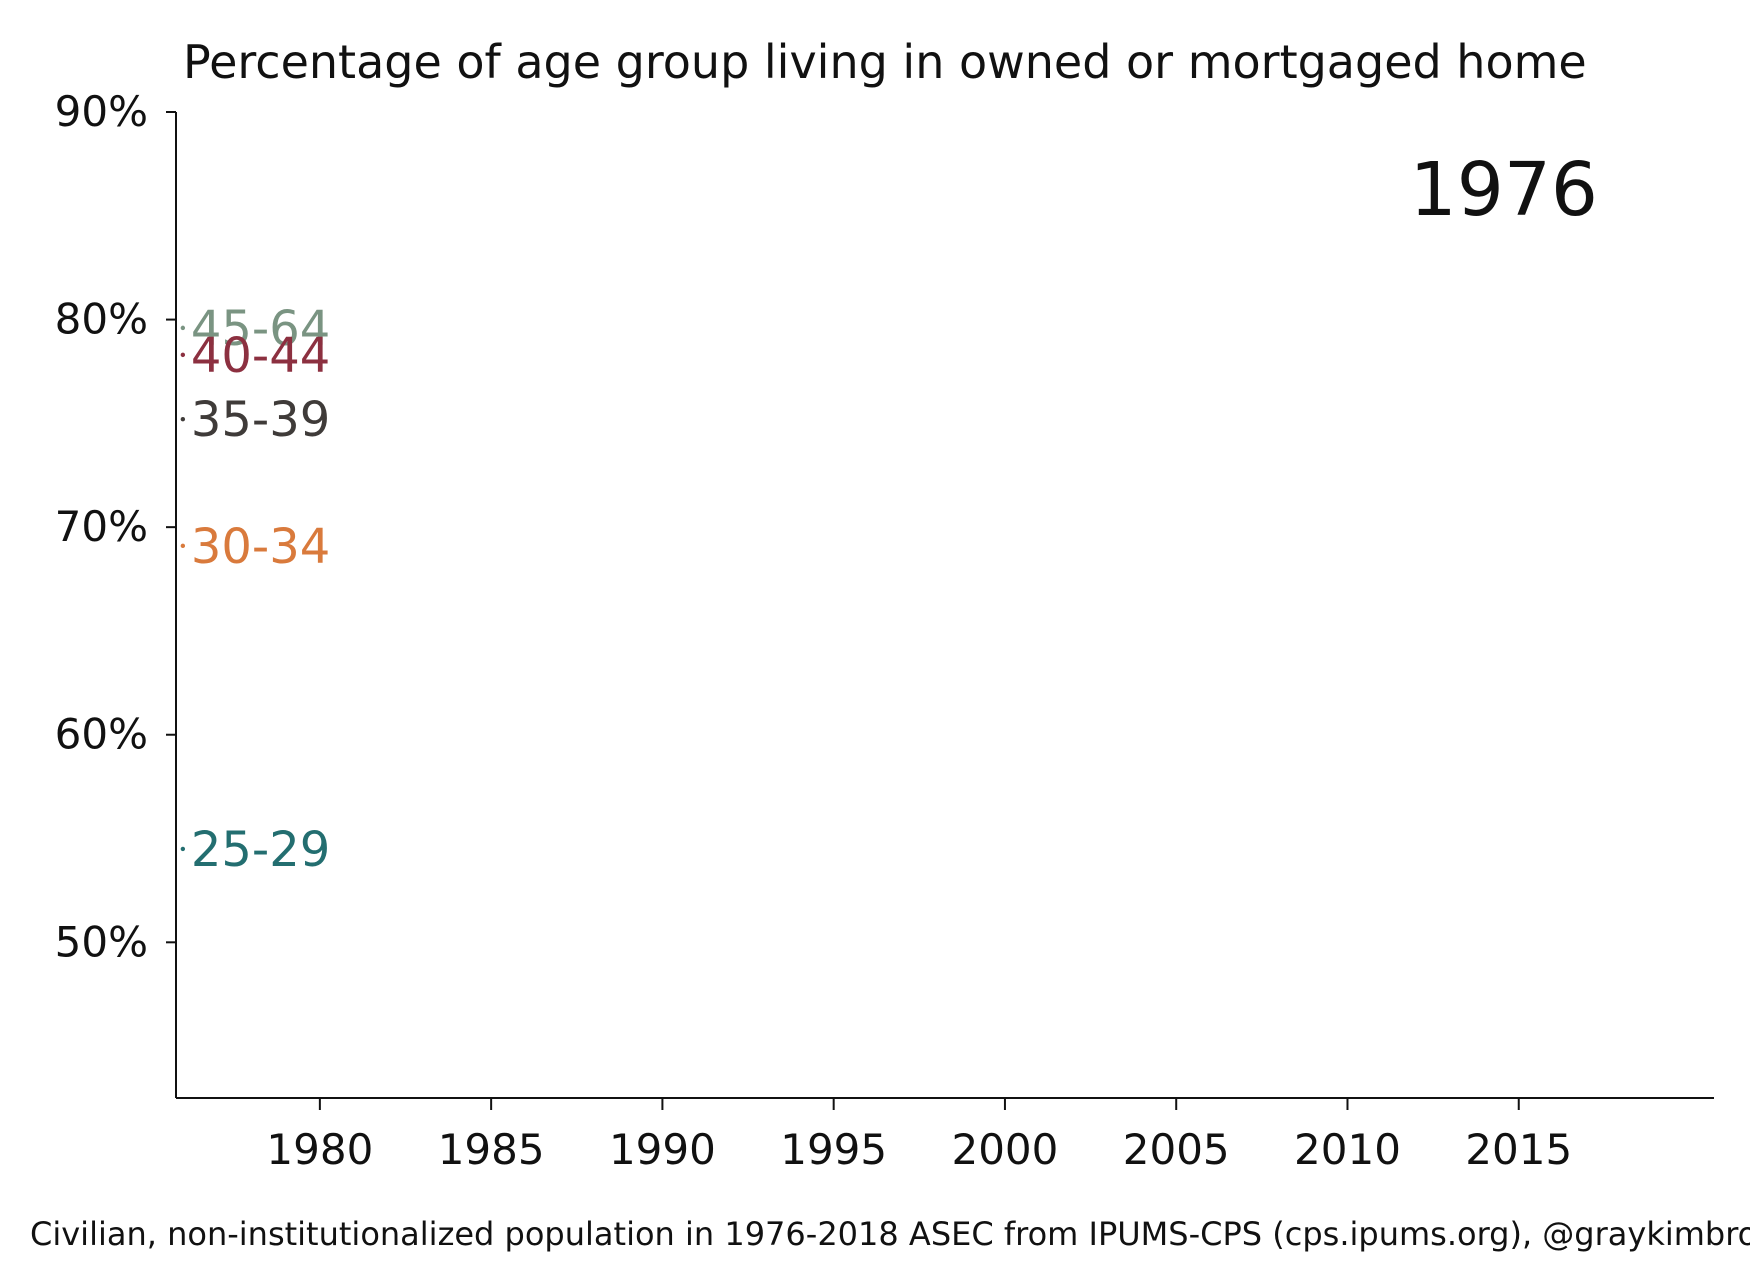 The width and height of the screenshot is (1750, 1272). I want to click on series-30-34: 30-34, so click(255, 547).